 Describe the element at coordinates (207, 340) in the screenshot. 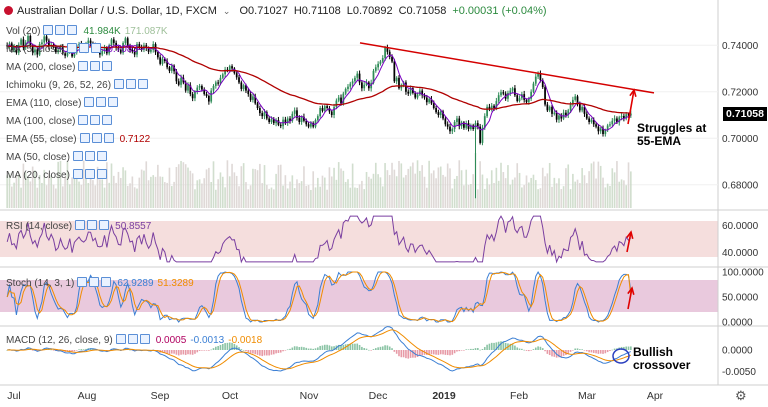

I see `macd-value: -0.0013` at that location.